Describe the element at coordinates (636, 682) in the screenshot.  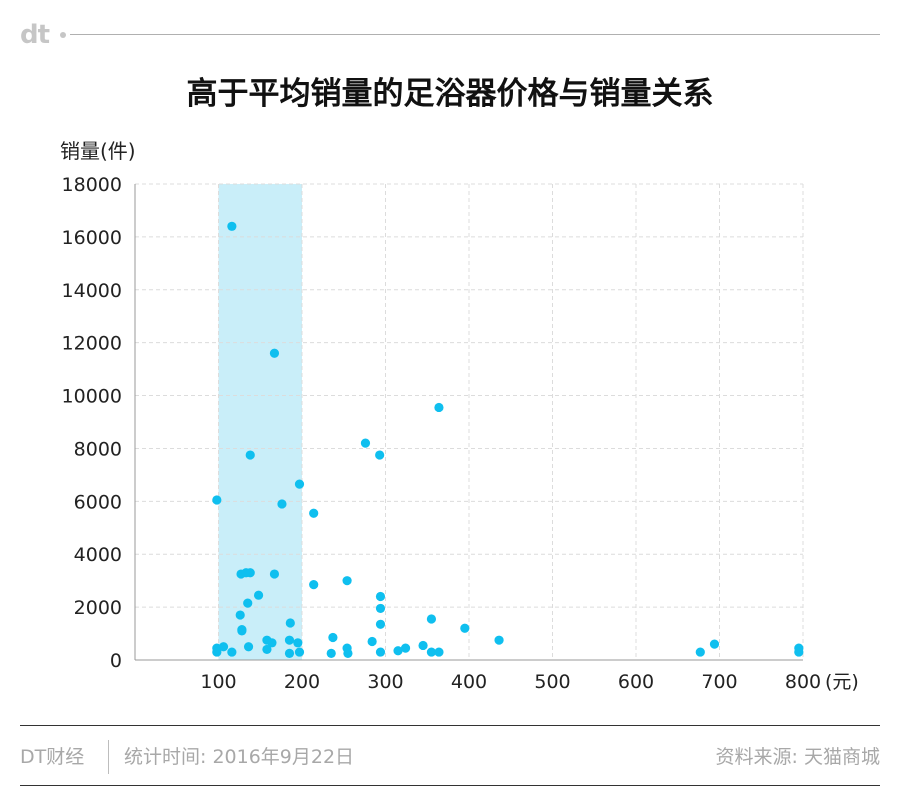
I see `x-tick-label: 600` at that location.